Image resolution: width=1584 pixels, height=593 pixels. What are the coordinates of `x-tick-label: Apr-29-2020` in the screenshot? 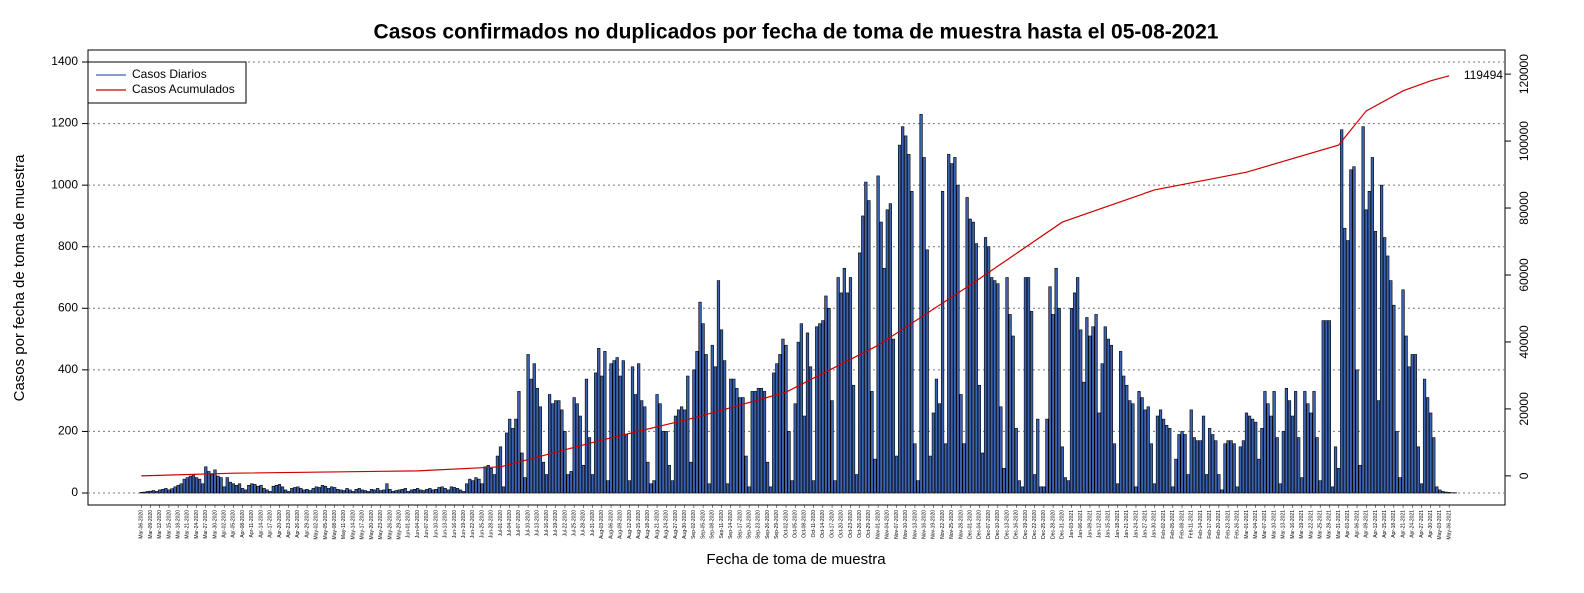 It's located at (307, 524).